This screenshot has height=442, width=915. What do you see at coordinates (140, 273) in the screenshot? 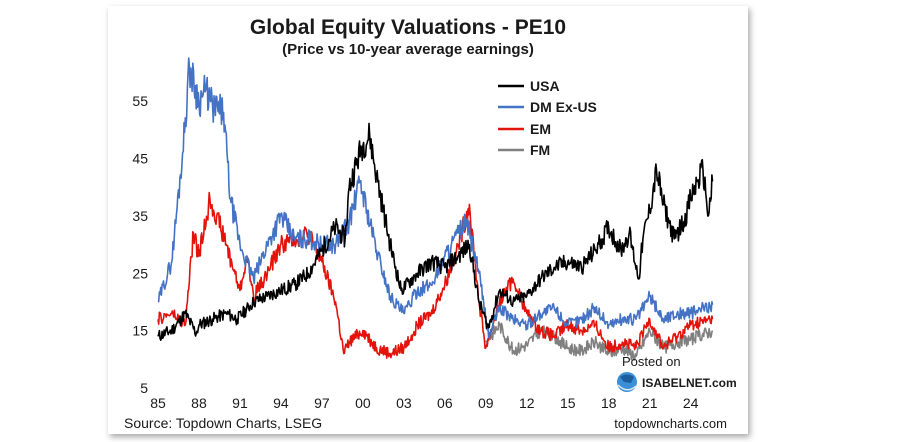
I see `y-tick-label: 25` at bounding box center [140, 273].